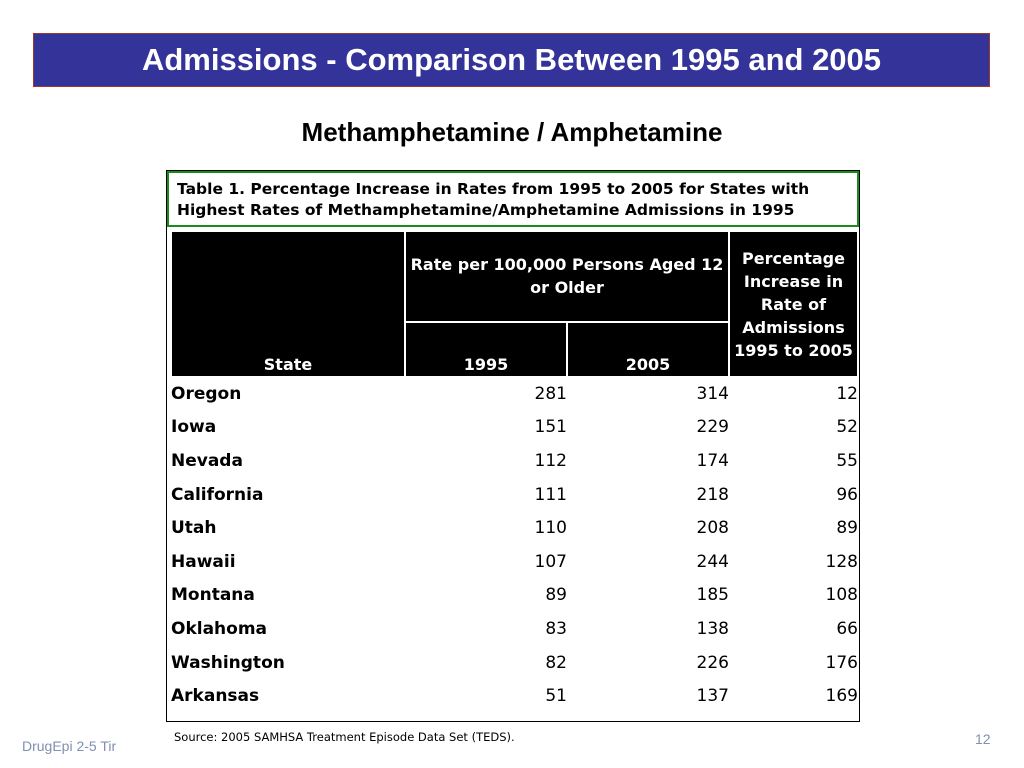 This screenshot has width=1024, height=768. What do you see at coordinates (203, 561) in the screenshot?
I see `cell-state: Hawaii` at bounding box center [203, 561].